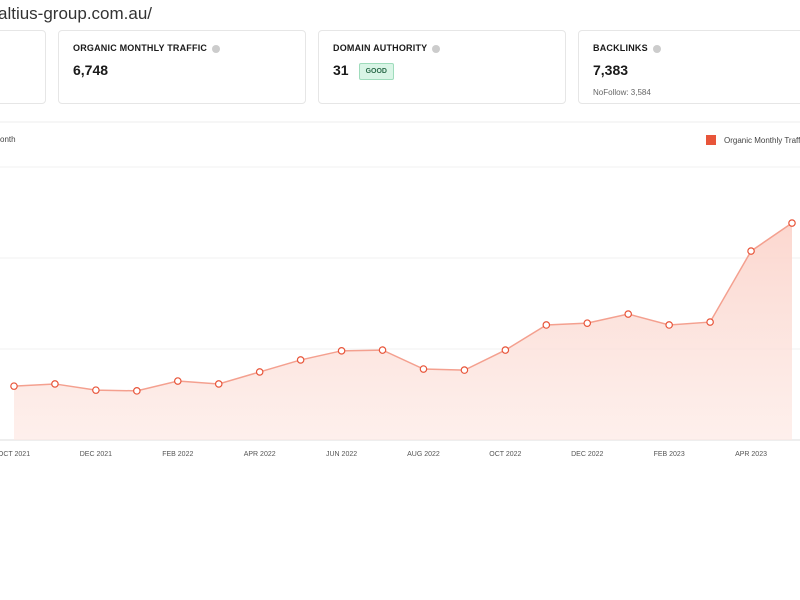  What do you see at coordinates (751, 454) in the screenshot?
I see `x-tick-label: APR 2023` at bounding box center [751, 454].